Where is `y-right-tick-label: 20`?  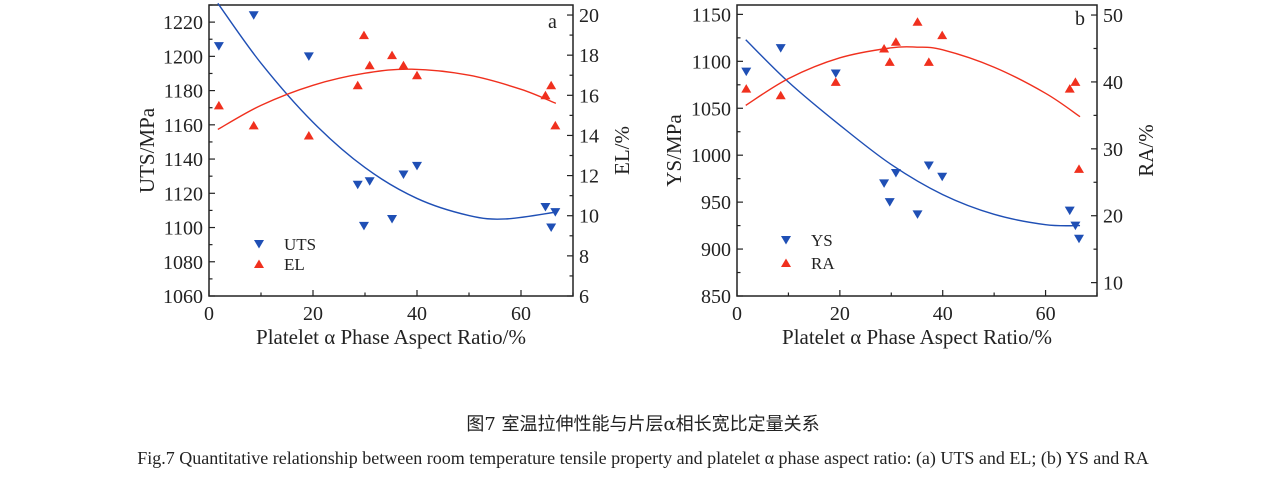
y-right-tick-label: 20 is located at coordinates (1113, 217).